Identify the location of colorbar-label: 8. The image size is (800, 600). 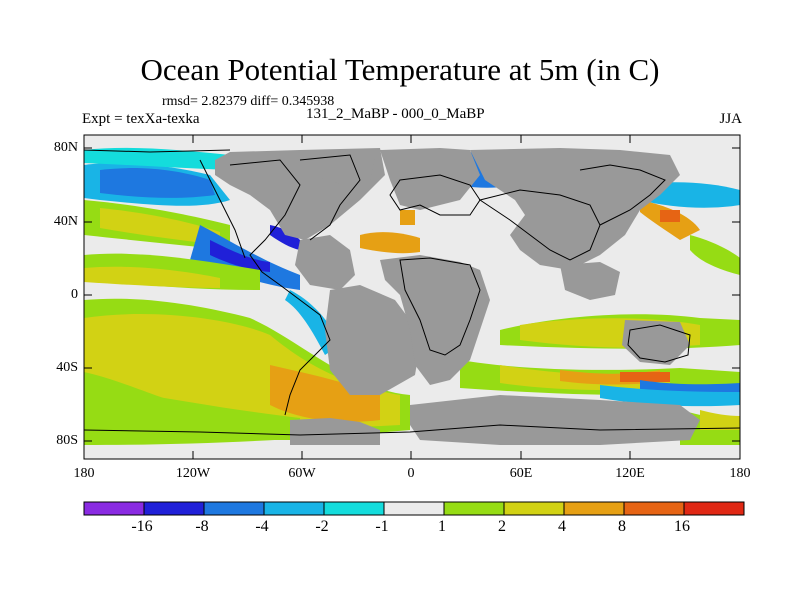
(622, 526).